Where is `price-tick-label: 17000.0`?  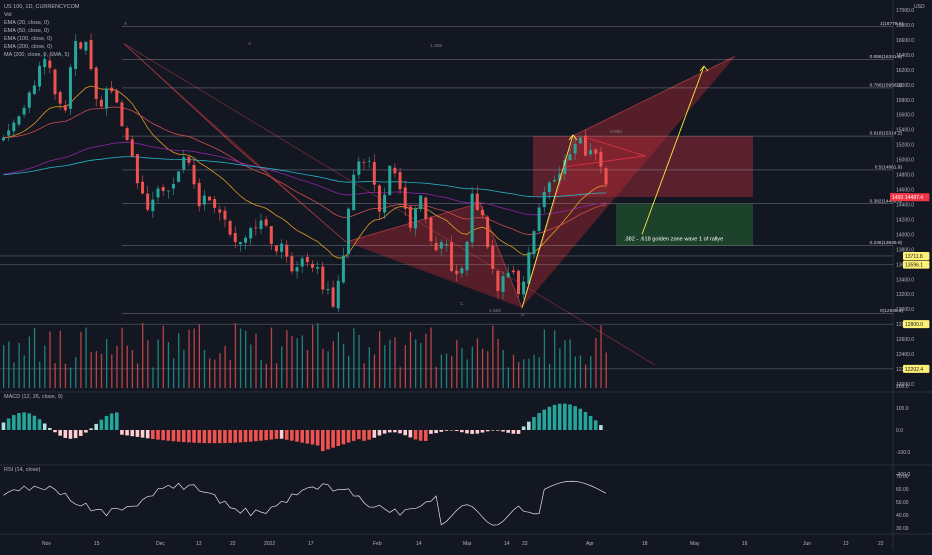
price-tick-label: 17000.0 is located at coordinates (905, 11).